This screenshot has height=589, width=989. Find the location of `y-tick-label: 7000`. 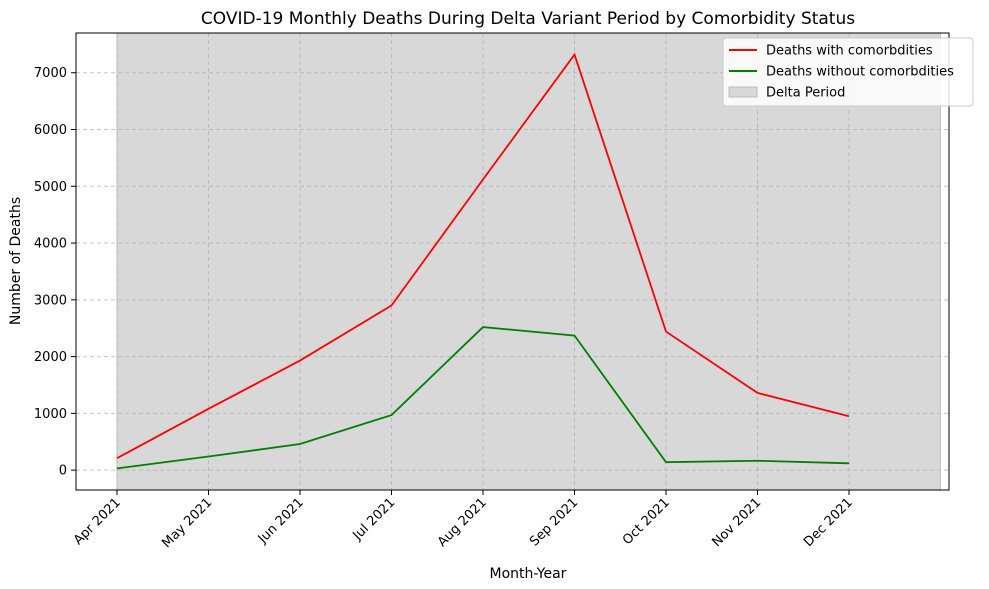

y-tick-label: 7000 is located at coordinates (50, 73).